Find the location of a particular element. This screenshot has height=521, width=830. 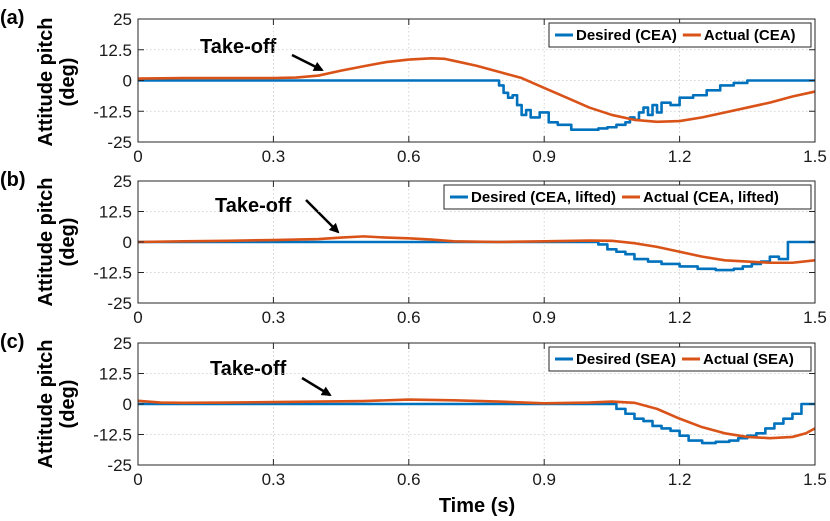

x-axis-label: Time (s) is located at coordinates (477, 506).